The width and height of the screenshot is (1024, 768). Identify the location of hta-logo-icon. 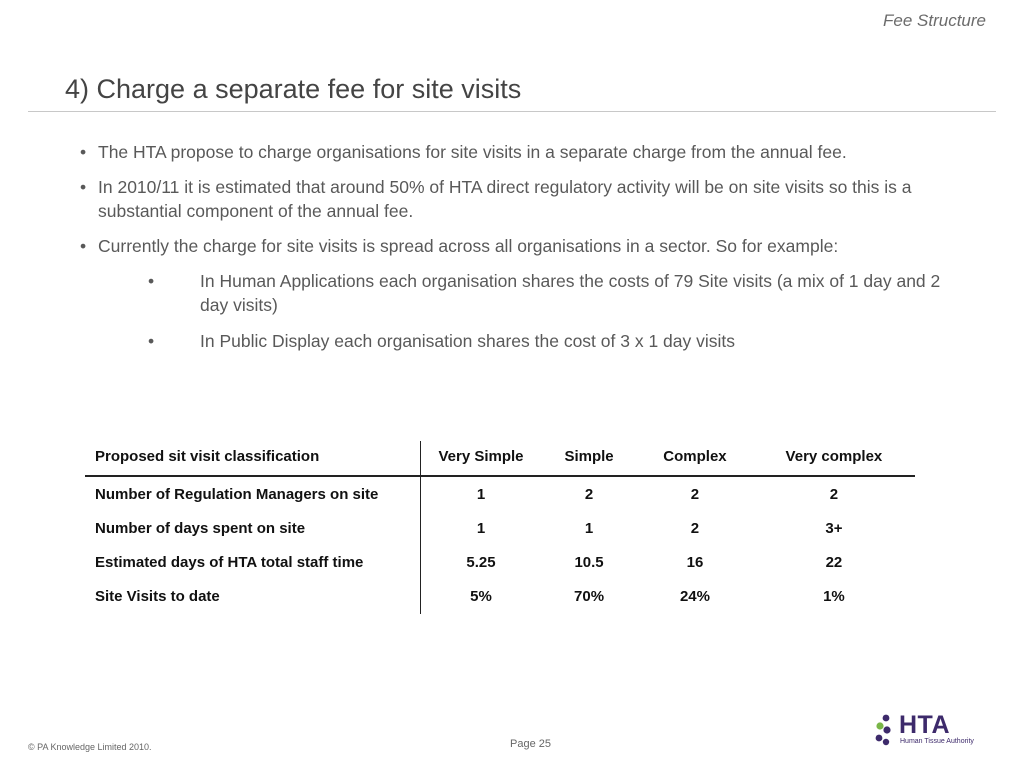
(883, 730).